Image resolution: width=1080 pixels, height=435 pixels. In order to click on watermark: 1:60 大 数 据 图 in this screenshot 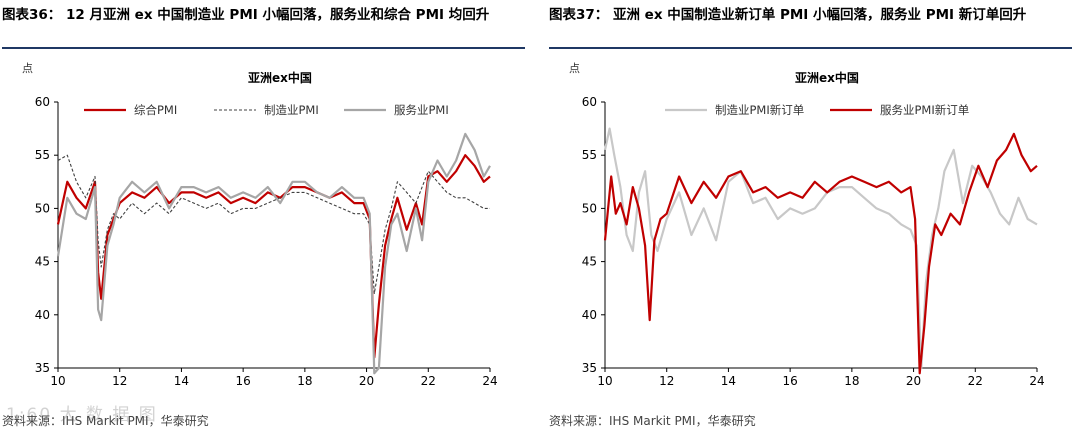, I will do `click(82, 415)`.